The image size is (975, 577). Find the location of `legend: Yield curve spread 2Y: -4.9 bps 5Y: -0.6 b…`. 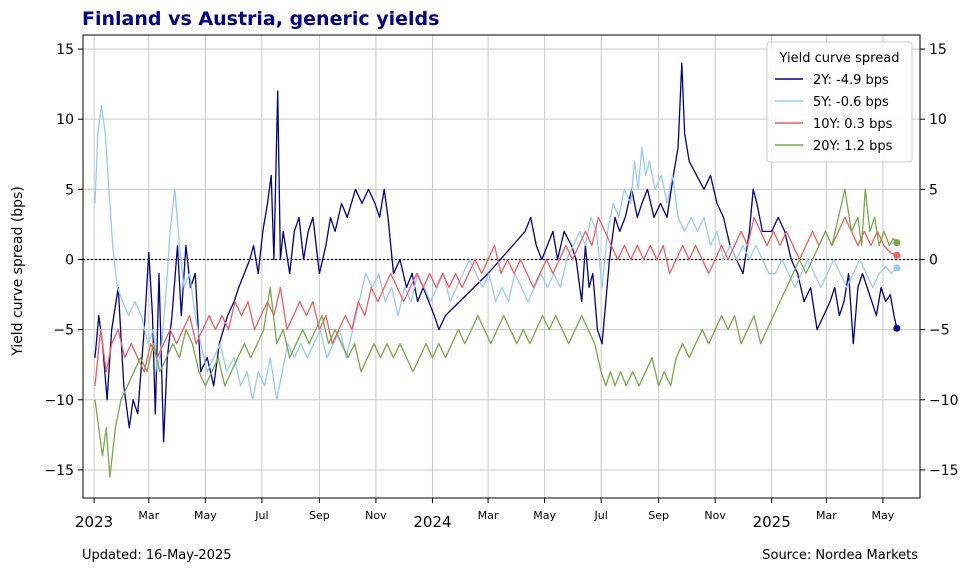

legend: Yield curve spread 2Y: -4.9 bps 5Y: -0.6 b… is located at coordinates (839, 102).